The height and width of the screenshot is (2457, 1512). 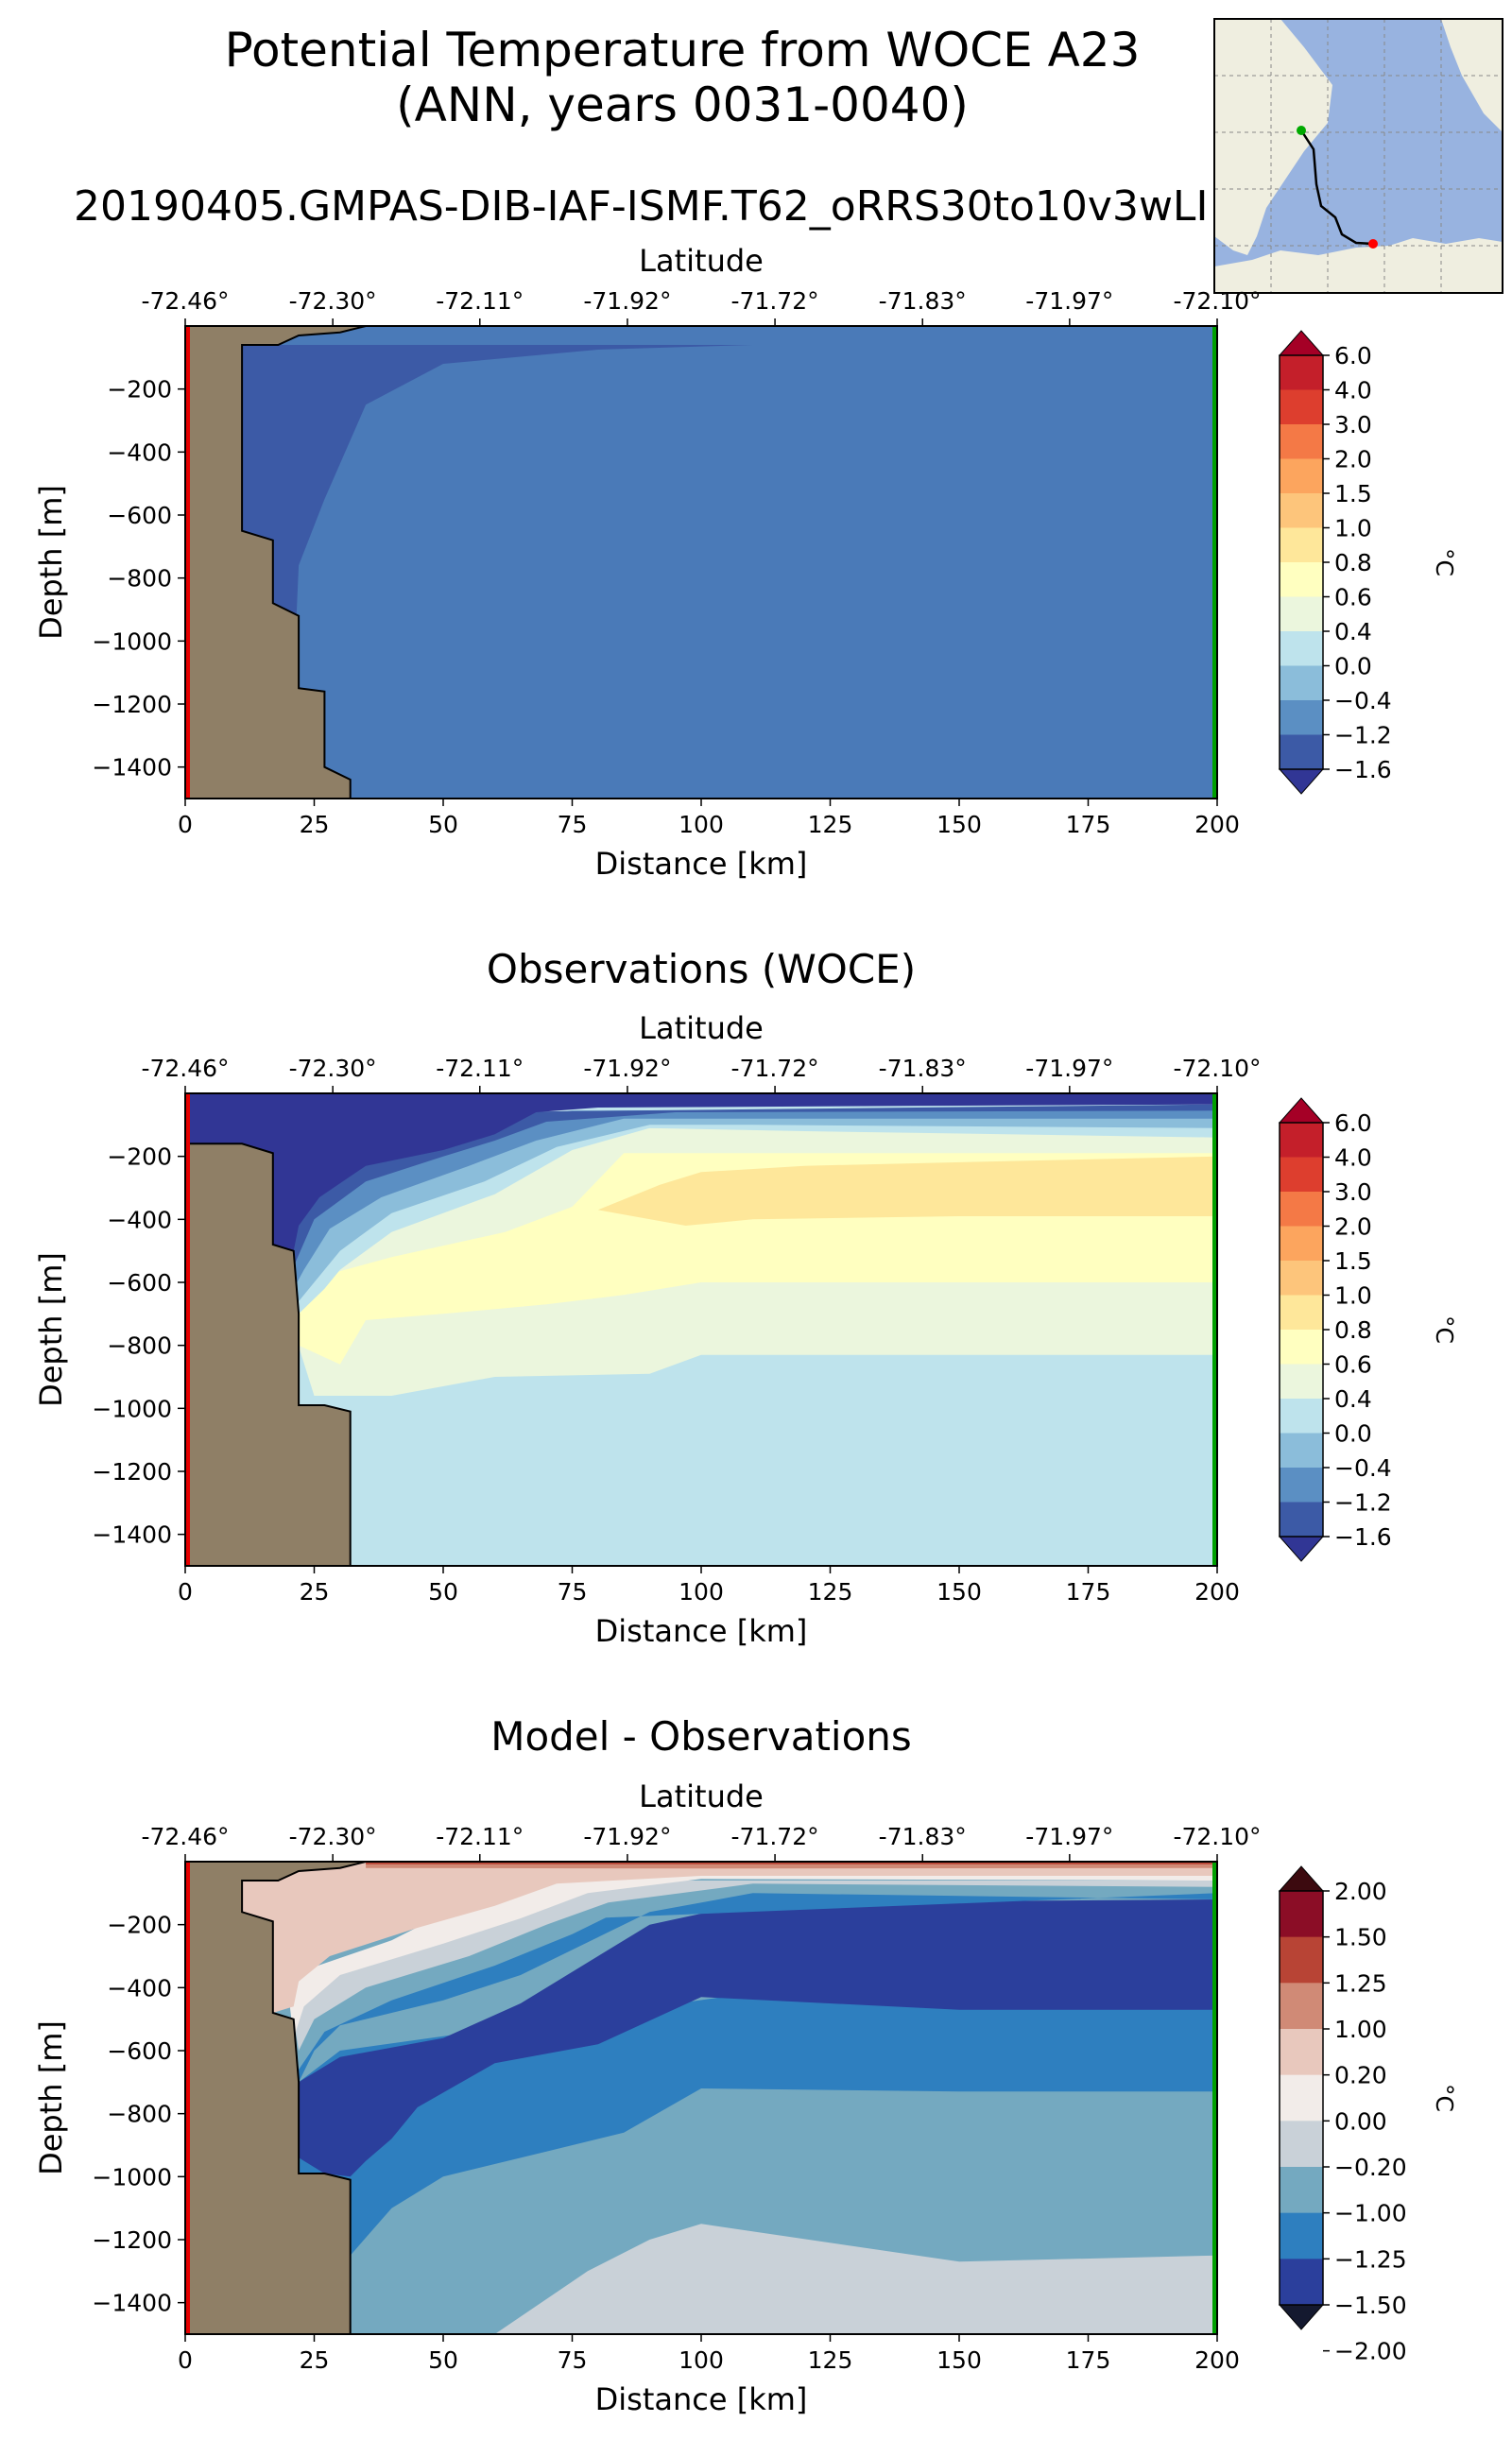 What do you see at coordinates (701, 1028) in the screenshot?
I see `top-axis-label: Latitude` at bounding box center [701, 1028].